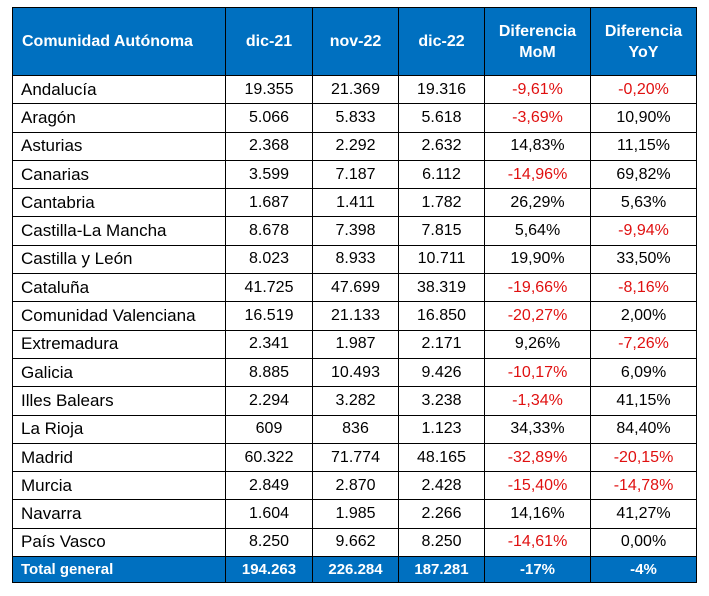  Describe the element at coordinates (119, 174) in the screenshot. I see `region-name-cell: Canarias` at that location.